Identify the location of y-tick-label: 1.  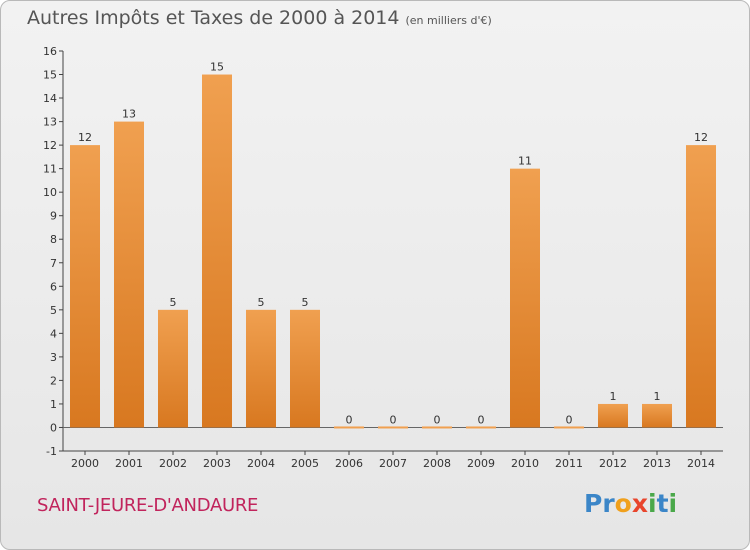
(53, 404).